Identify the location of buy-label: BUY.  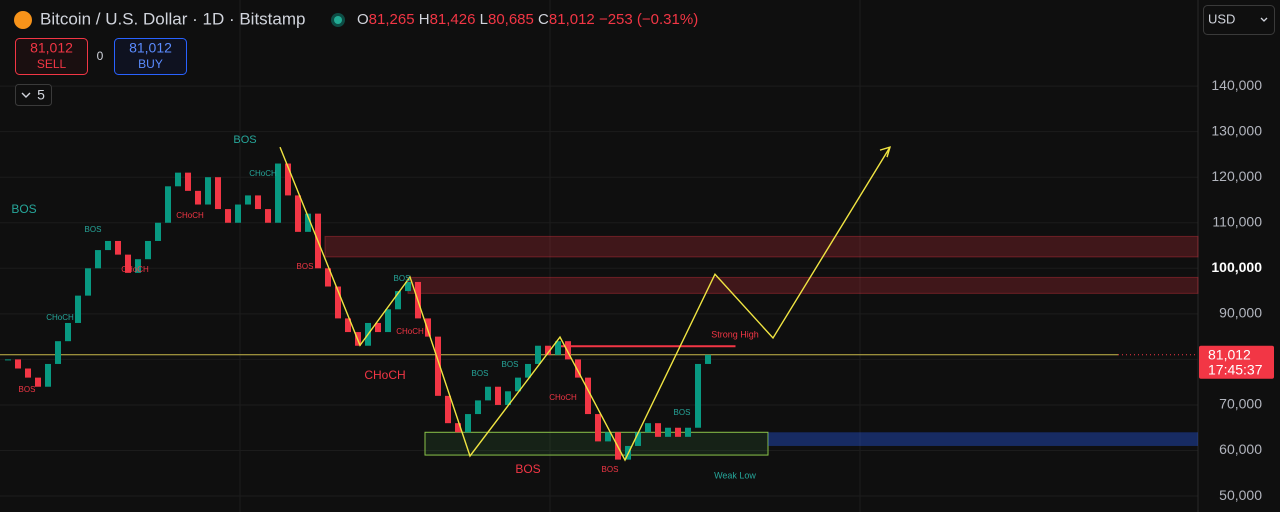
(150, 64).